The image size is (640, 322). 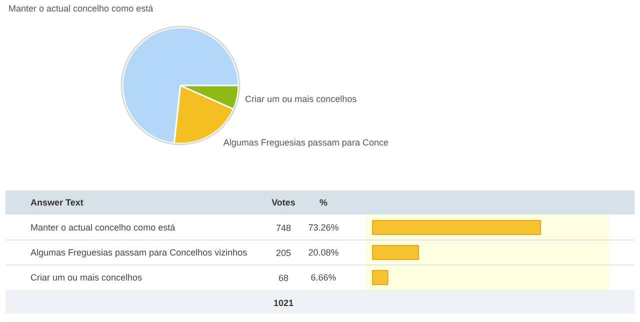 What do you see at coordinates (57, 203) in the screenshot?
I see `text: Answer Text` at bounding box center [57, 203].